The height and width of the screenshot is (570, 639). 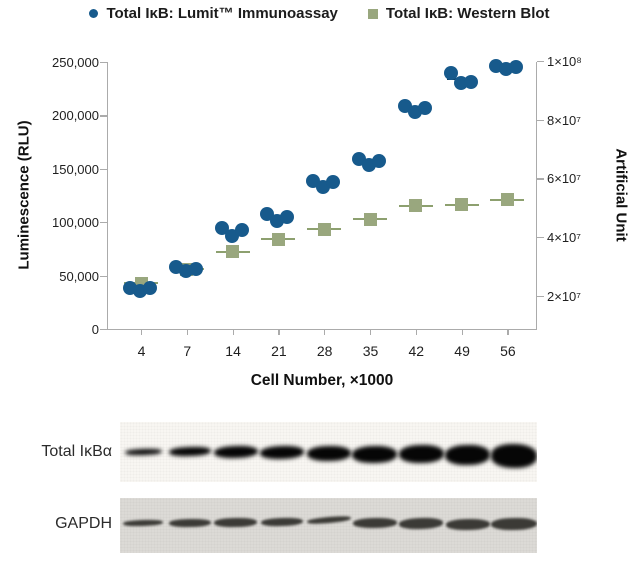 I want to click on x-axis-title: Cell Number, ×1000, so click(x=322, y=380).